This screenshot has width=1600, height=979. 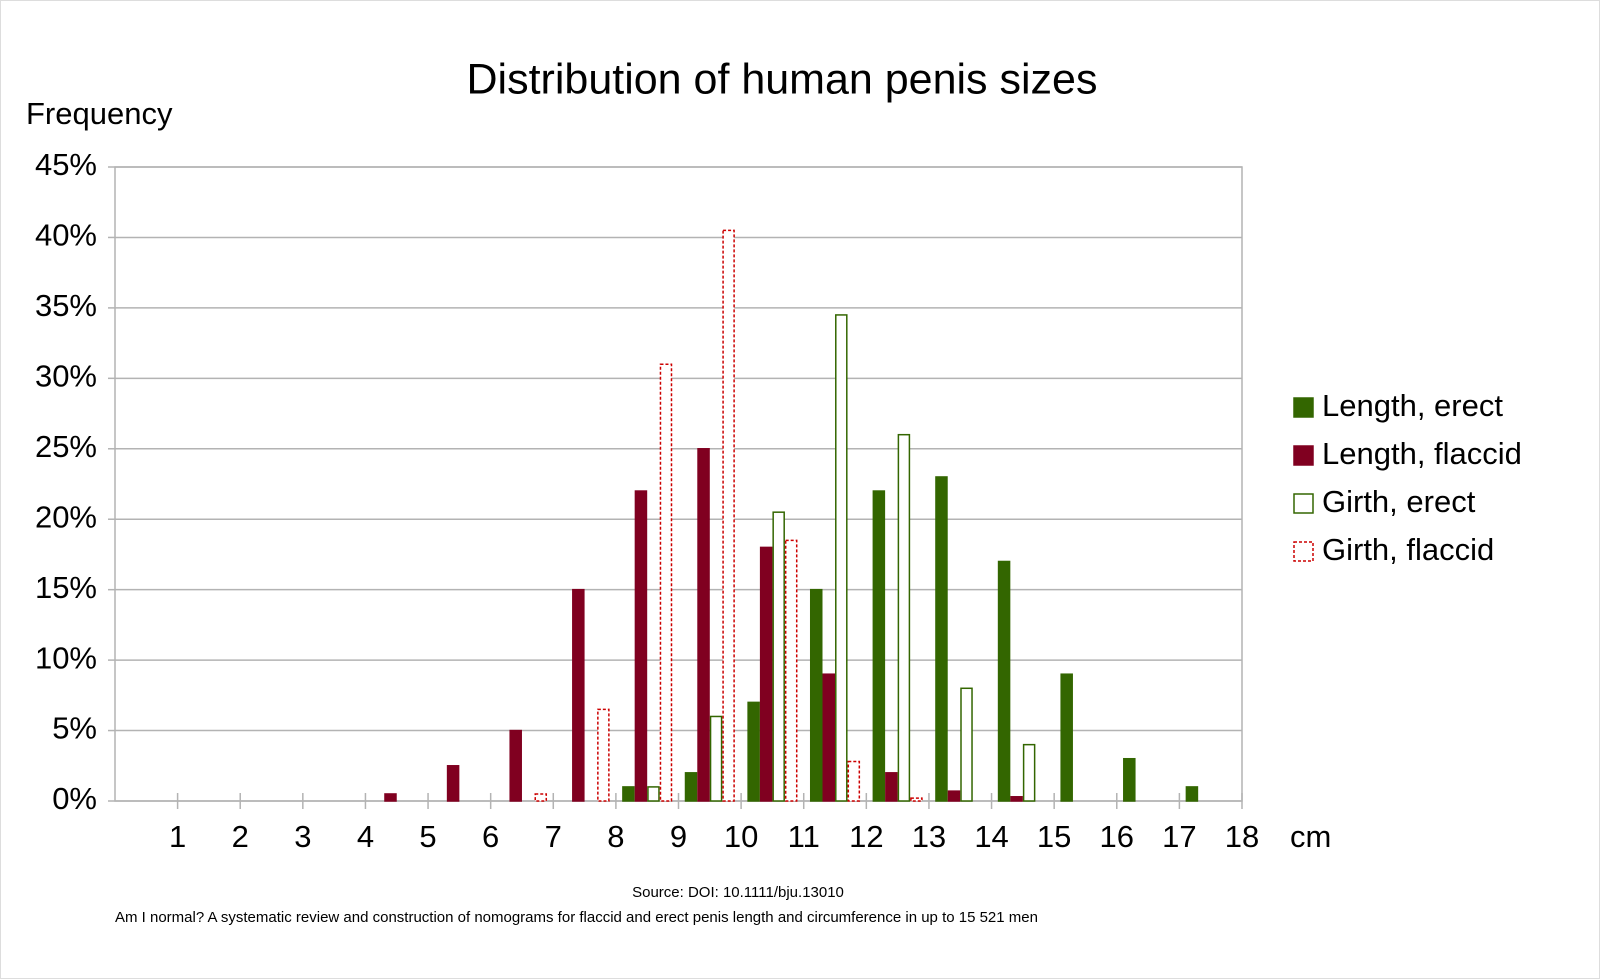 What do you see at coordinates (66, 305) in the screenshot?
I see `y-tick-label: 35%` at bounding box center [66, 305].